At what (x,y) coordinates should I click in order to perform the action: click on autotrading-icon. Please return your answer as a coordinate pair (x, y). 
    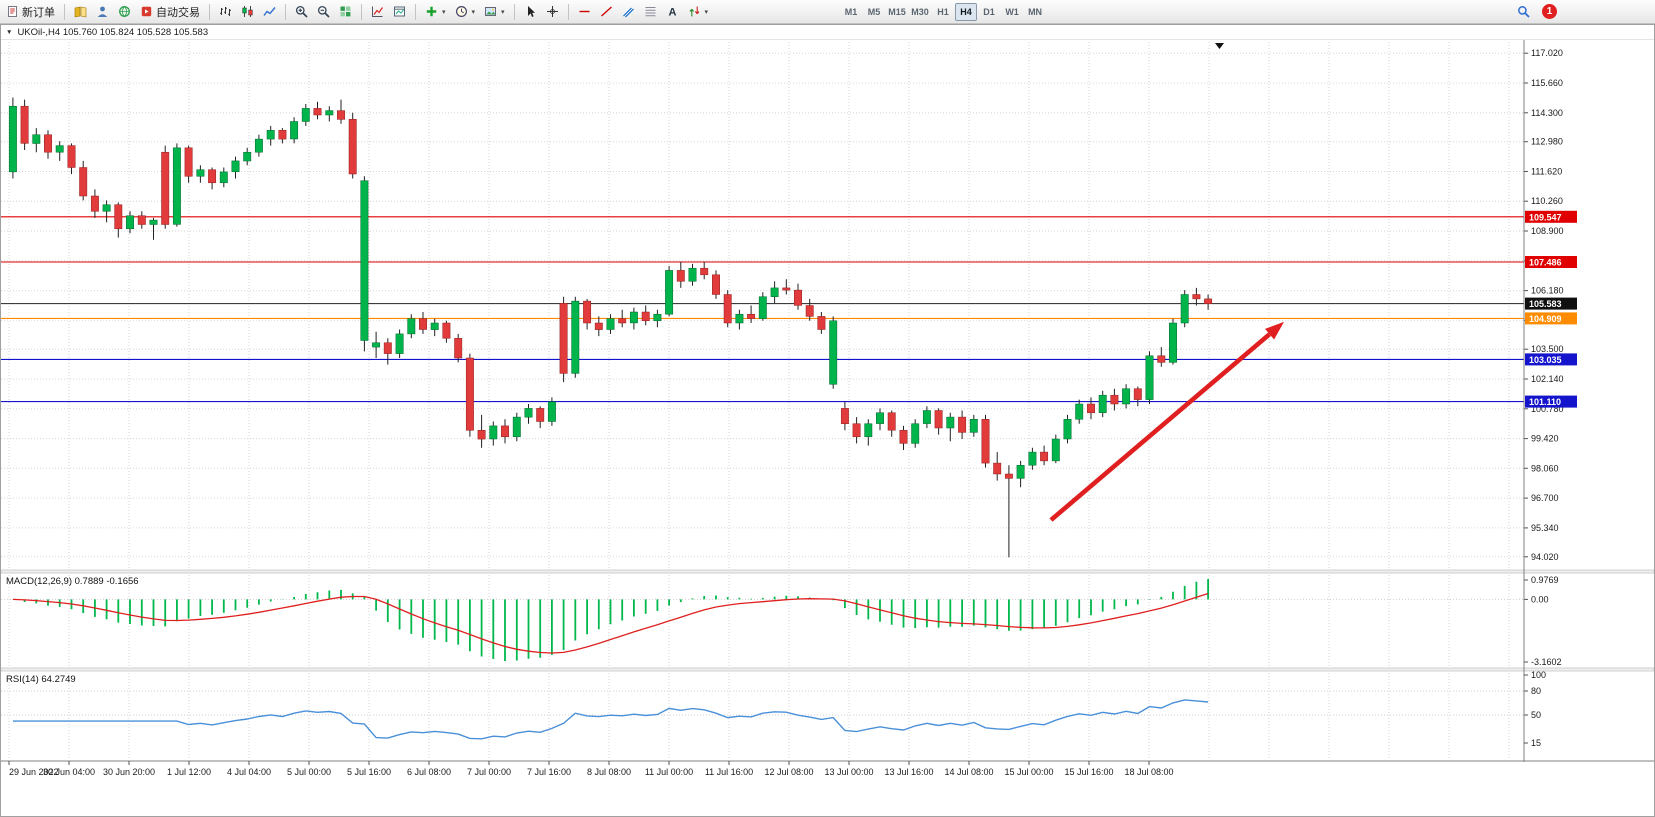
    Looking at the image, I should click on (146, 11).